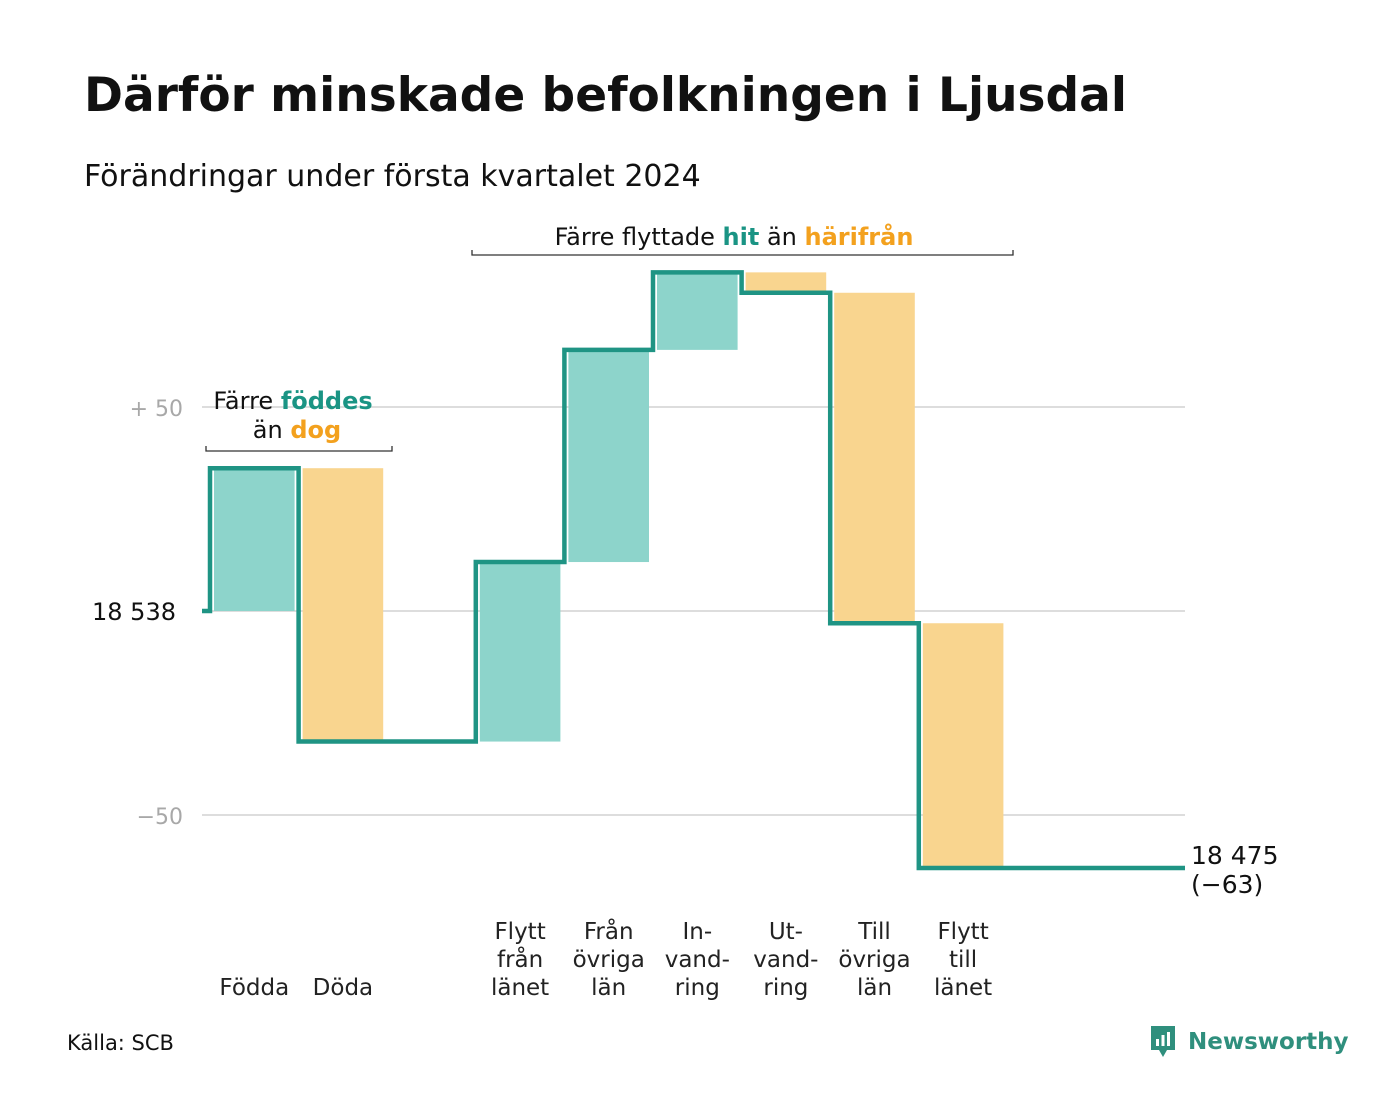 The image size is (1400, 1120). I want to click on category-label: In-vand-ring, so click(697, 960).